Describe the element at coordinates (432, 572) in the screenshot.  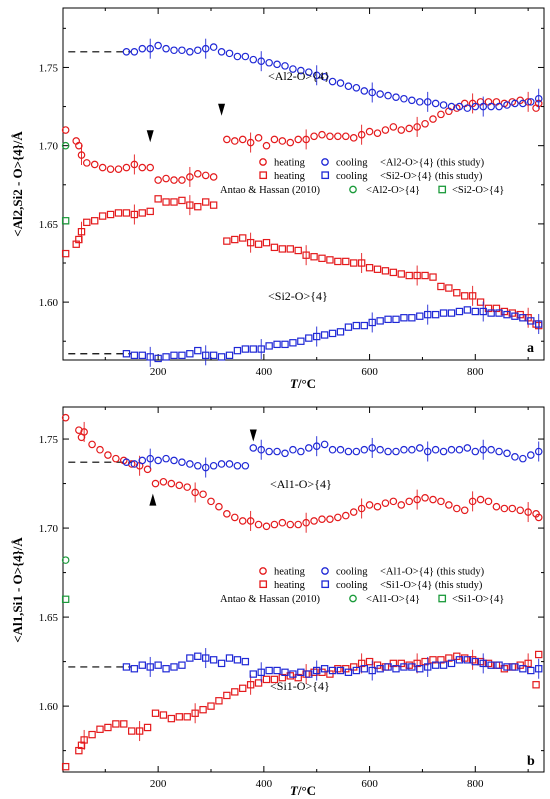
I see `legend-study-al: <Al1-O>{4} (this study)` at that location.